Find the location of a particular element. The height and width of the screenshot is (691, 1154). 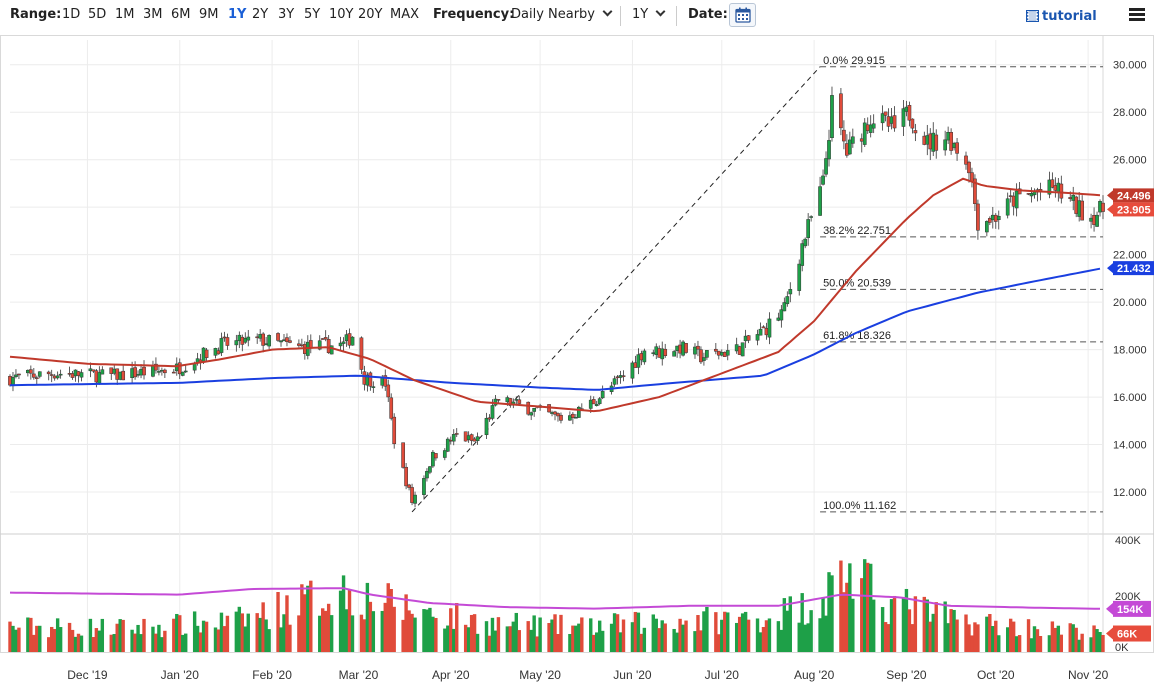

range-button-1m: 1M is located at coordinates (125, 14).